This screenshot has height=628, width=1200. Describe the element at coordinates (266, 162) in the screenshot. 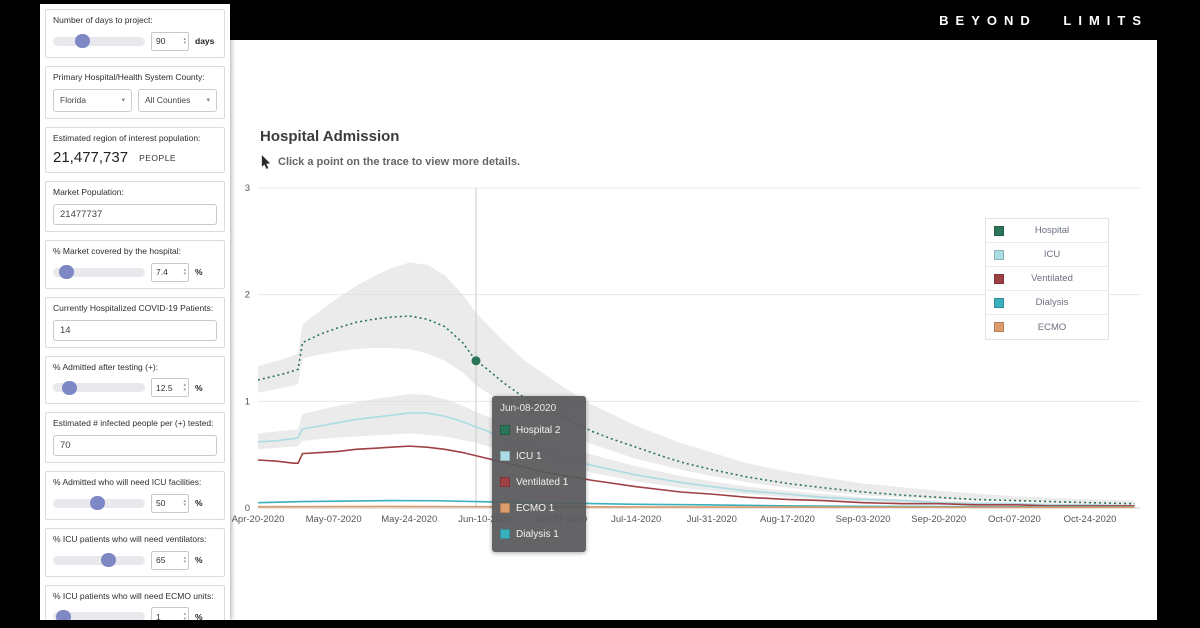

I see `cursor-icon` at that location.